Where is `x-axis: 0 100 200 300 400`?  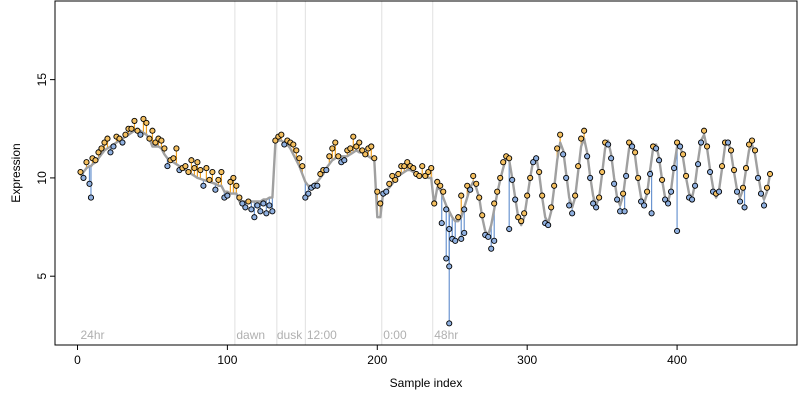 x-axis: 0 100 200 300 400 is located at coordinates (380, 356).